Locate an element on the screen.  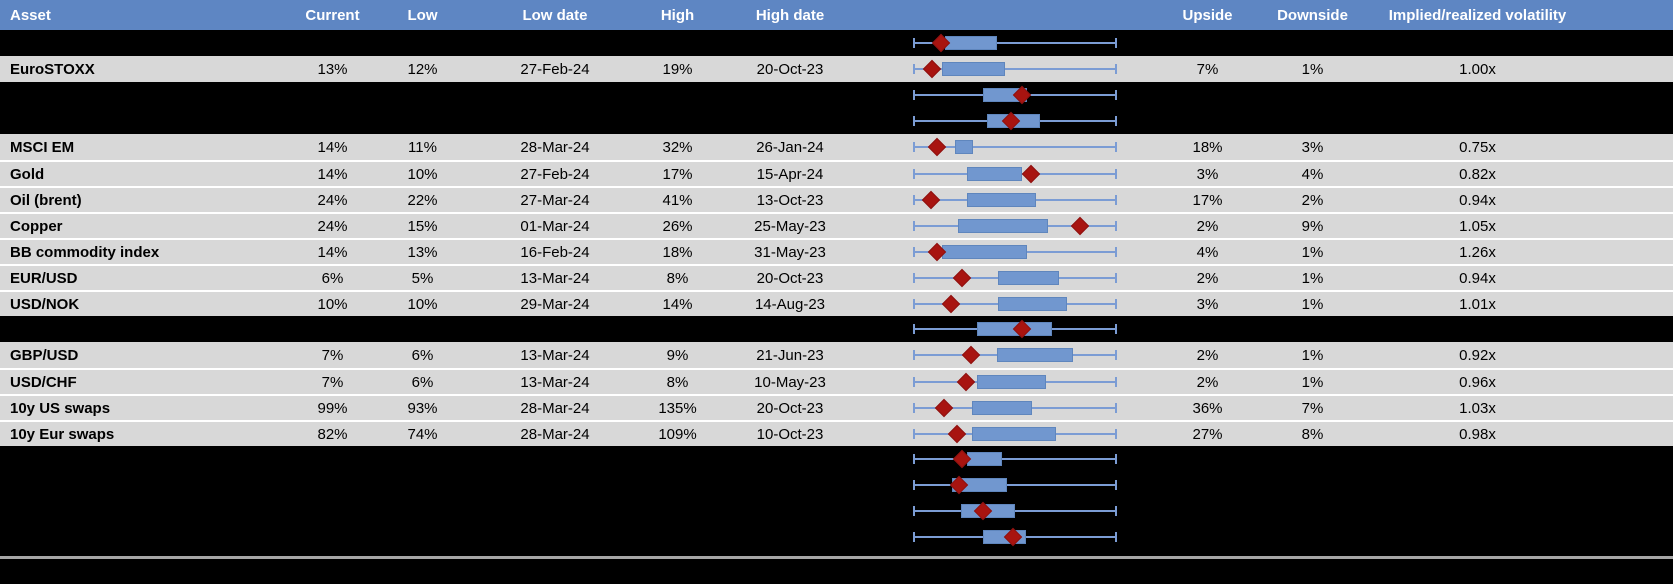
low-vol-cell: 5% is located at coordinates (422, 278).